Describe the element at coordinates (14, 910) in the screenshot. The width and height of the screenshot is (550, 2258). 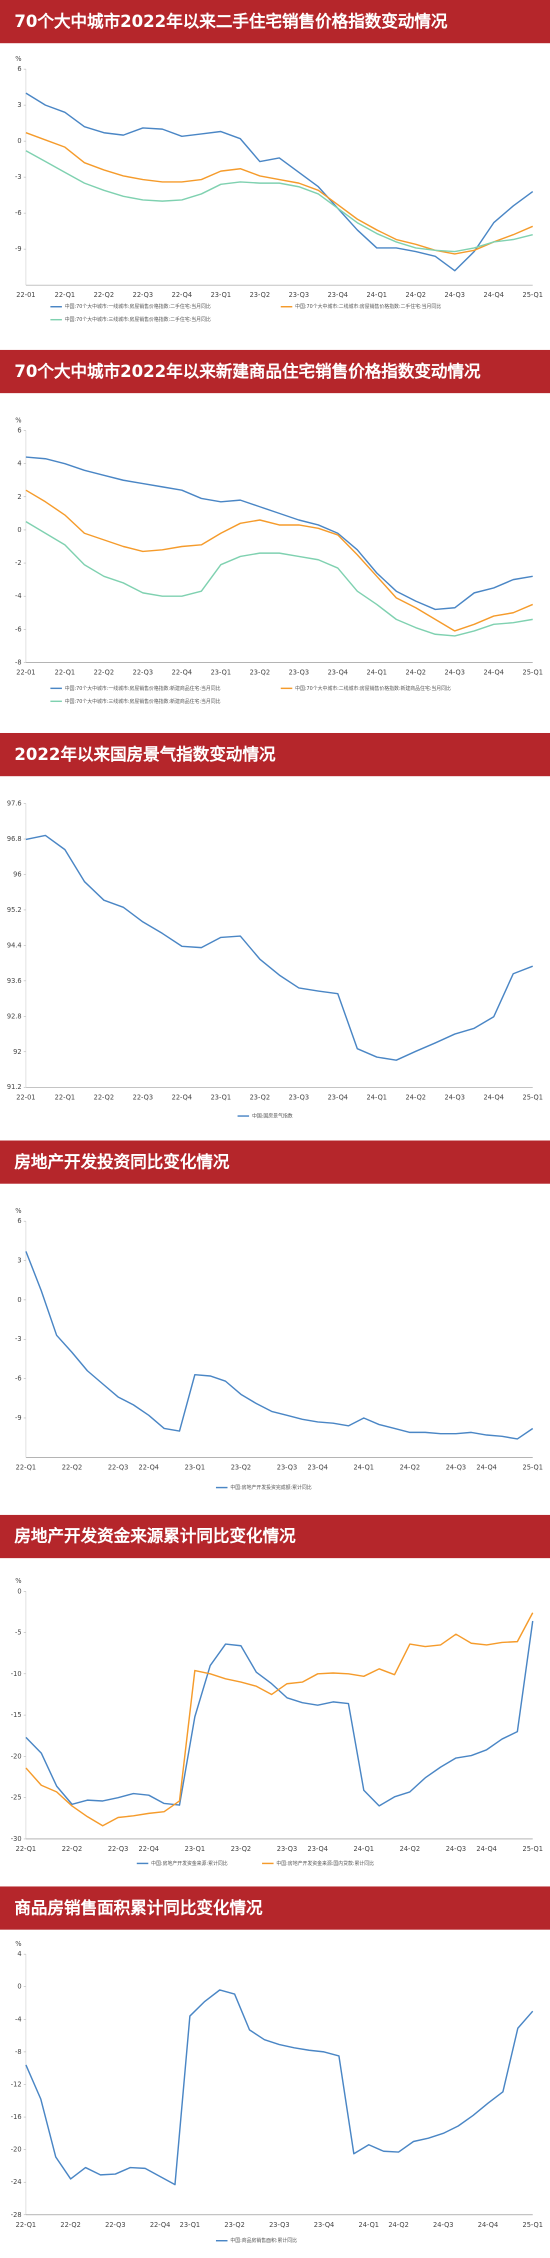
I see `y-tick-label: 95.2` at that location.